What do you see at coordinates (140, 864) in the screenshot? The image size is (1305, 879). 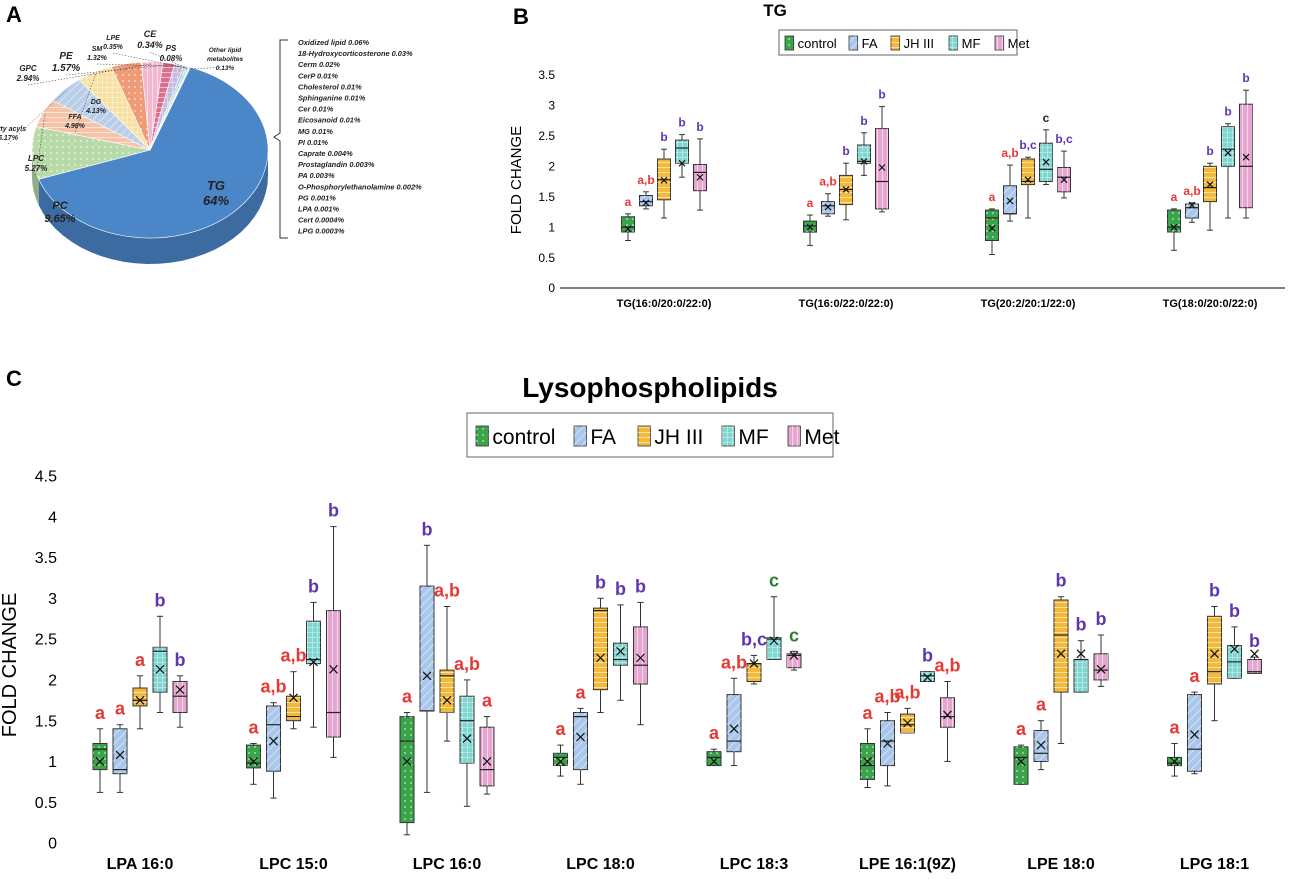 I see `x-tick-label: LPA 16:0` at bounding box center [140, 864].